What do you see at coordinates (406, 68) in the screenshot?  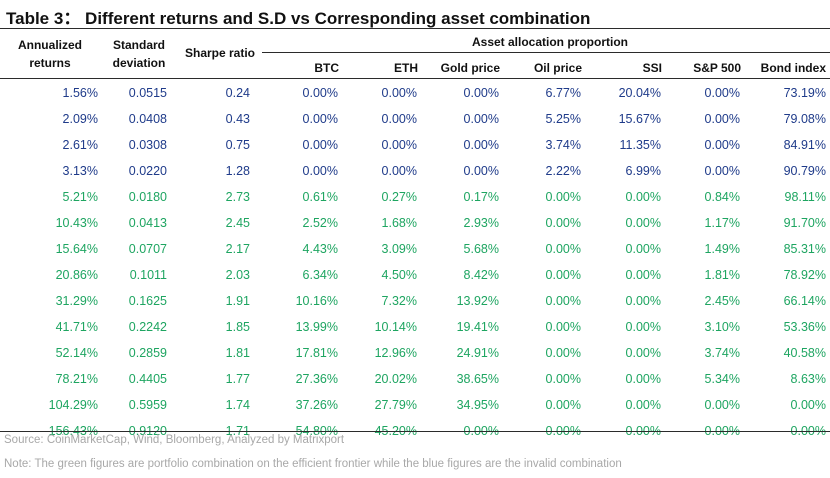 I see `header-eth: ETH` at bounding box center [406, 68].